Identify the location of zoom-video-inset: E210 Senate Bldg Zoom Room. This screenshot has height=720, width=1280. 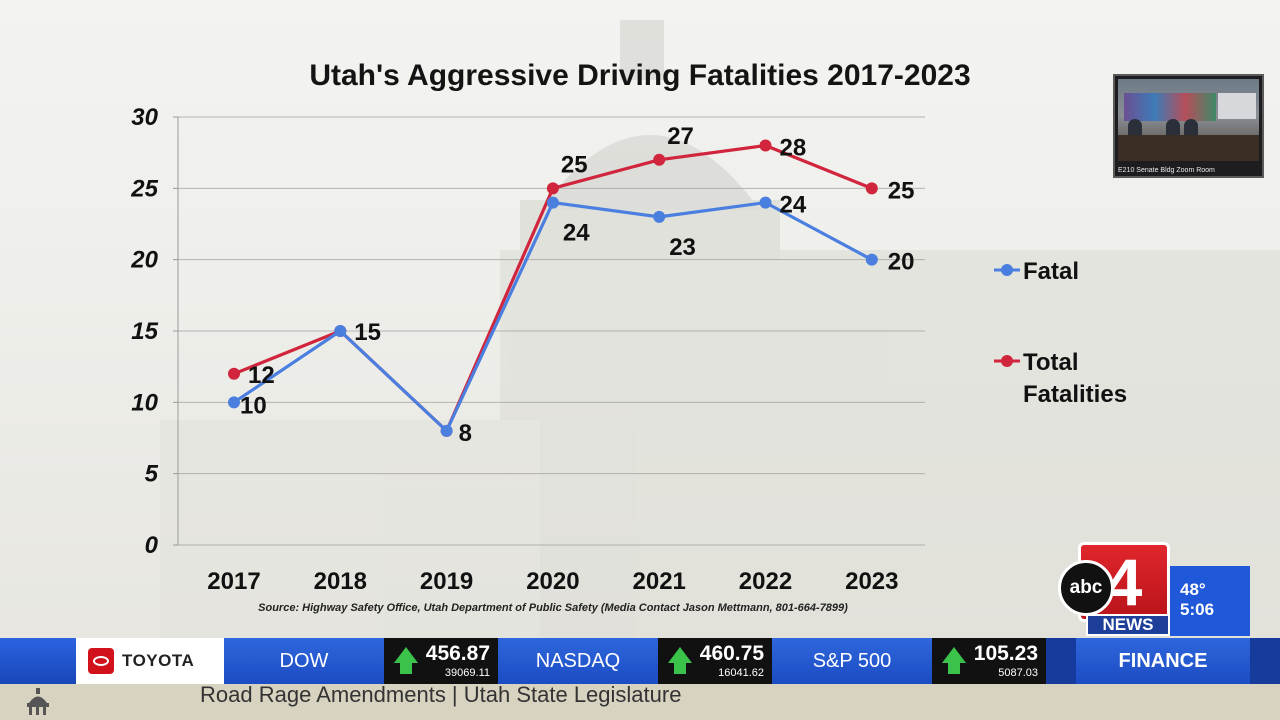
(1188, 126).